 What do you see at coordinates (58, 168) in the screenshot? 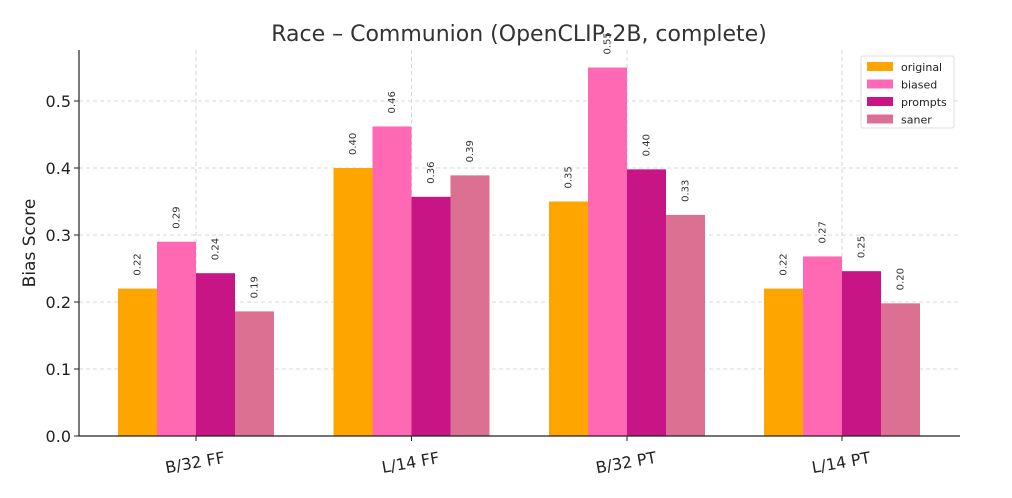
I see `y-tick-label: 0.4` at bounding box center [58, 168].